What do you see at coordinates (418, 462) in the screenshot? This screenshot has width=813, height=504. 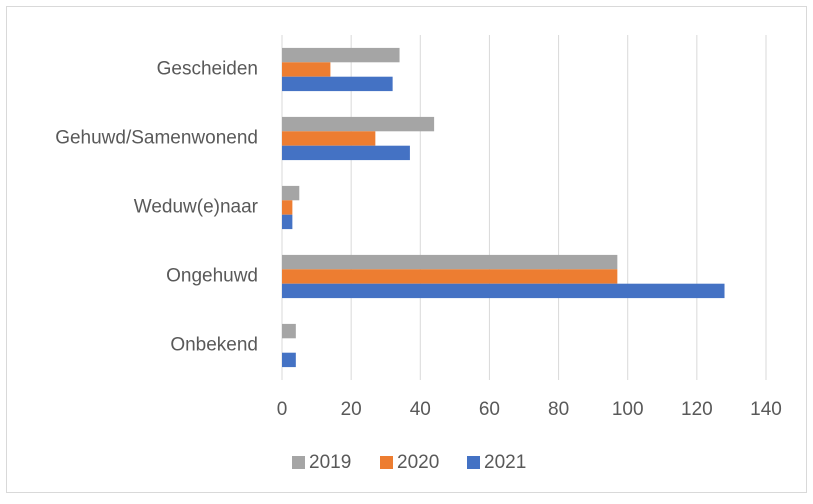 I see `legend-label: 2020` at bounding box center [418, 462].